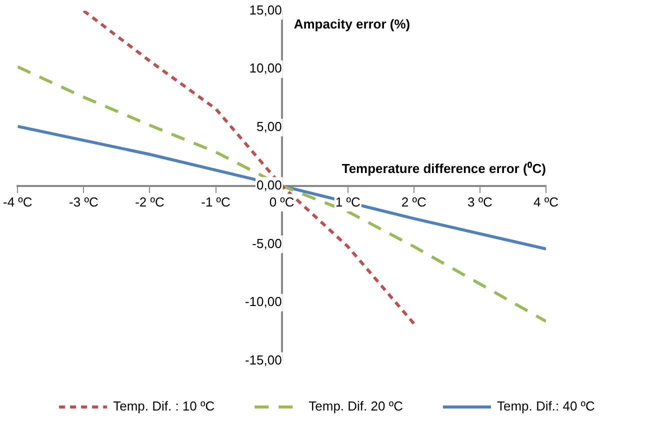  What do you see at coordinates (479, 202) in the screenshot?
I see `x-tick-label: 3 ºC` at bounding box center [479, 202].